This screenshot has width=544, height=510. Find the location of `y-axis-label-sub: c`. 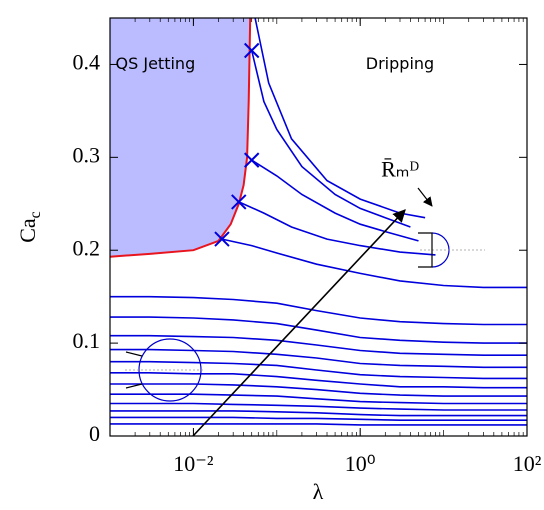

y-axis-label-sub: c is located at coordinates (35, 214).